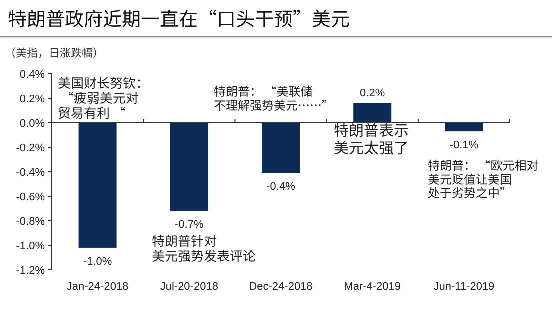 The height and width of the screenshot is (333, 560). I want to click on data-label: 0.2%, so click(373, 93).